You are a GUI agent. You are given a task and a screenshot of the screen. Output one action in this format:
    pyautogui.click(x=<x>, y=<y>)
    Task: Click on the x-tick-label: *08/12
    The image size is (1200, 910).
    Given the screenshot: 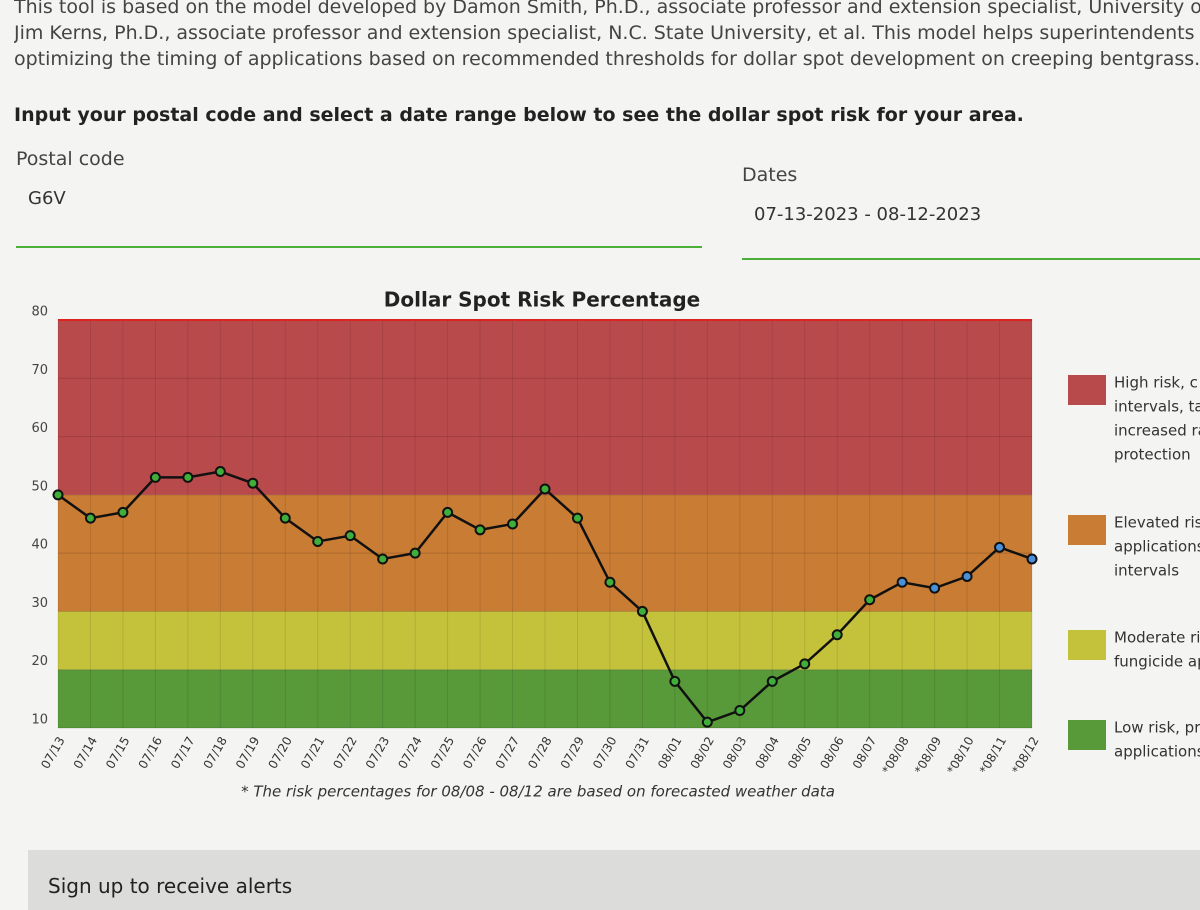 What is the action you would take?
    pyautogui.click(x=1025, y=755)
    